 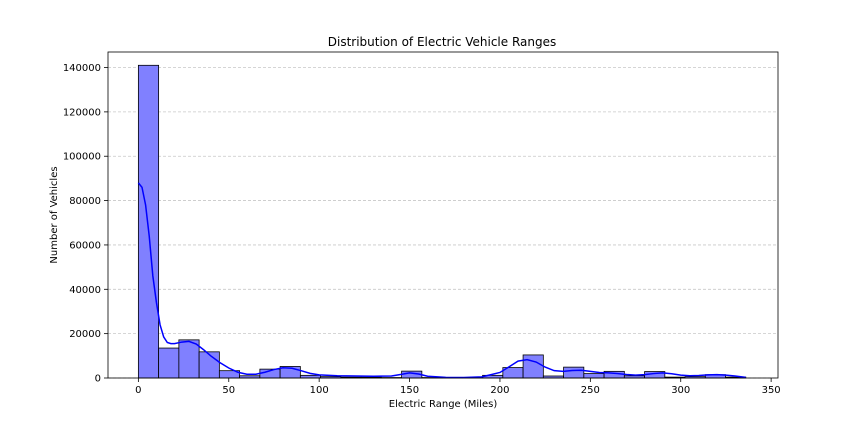 What do you see at coordinates (54, 214) in the screenshot?
I see `y-axis-label: Number of Vehicles` at bounding box center [54, 214].